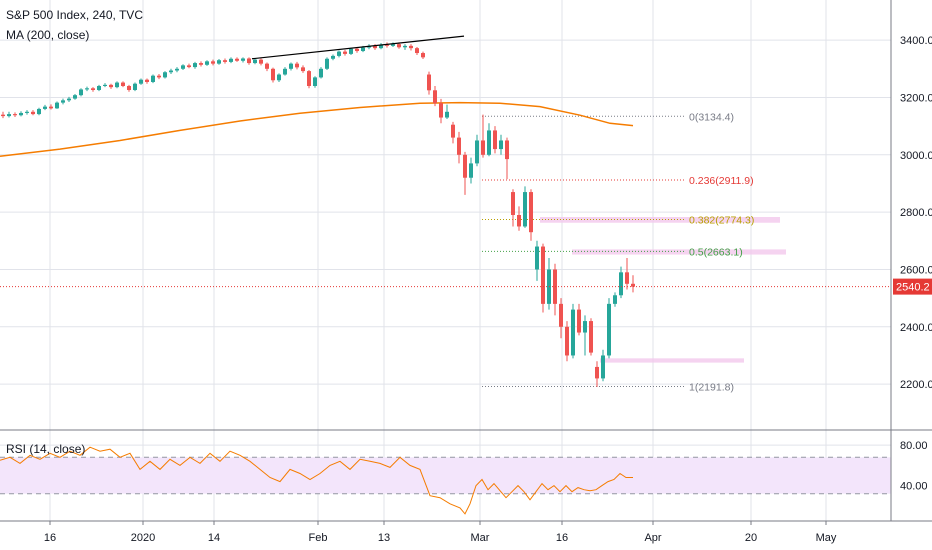  Describe the element at coordinates (826, 538) in the screenshot. I see `x-tick-label: May` at that location.